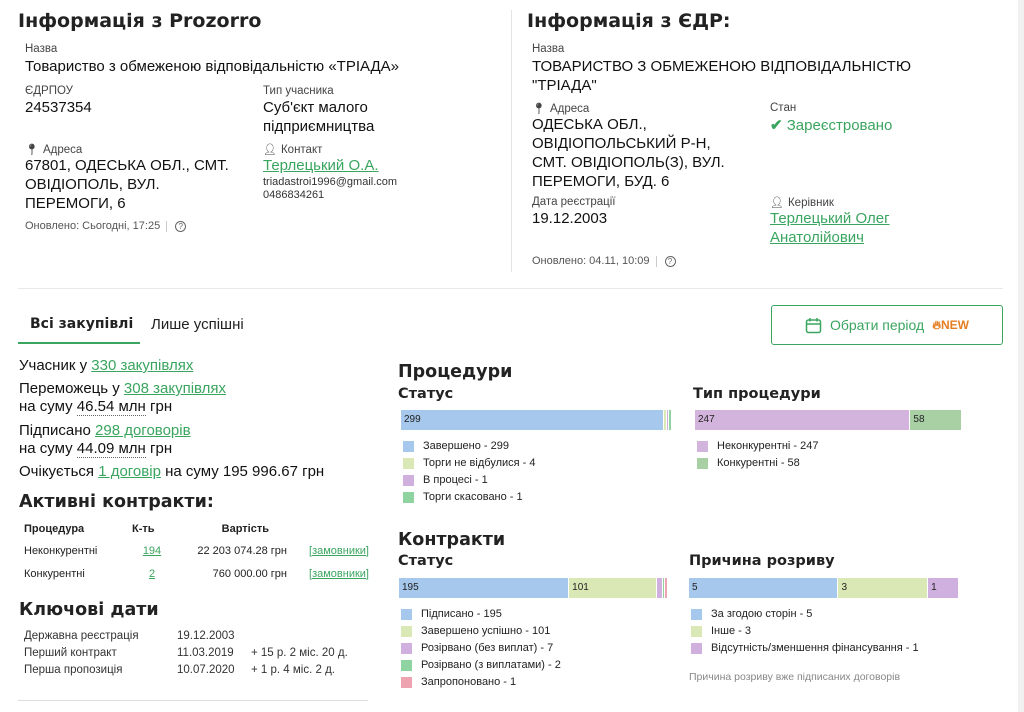 The width and height of the screenshot is (1024, 712). I want to click on column-divider, so click(511, 141).